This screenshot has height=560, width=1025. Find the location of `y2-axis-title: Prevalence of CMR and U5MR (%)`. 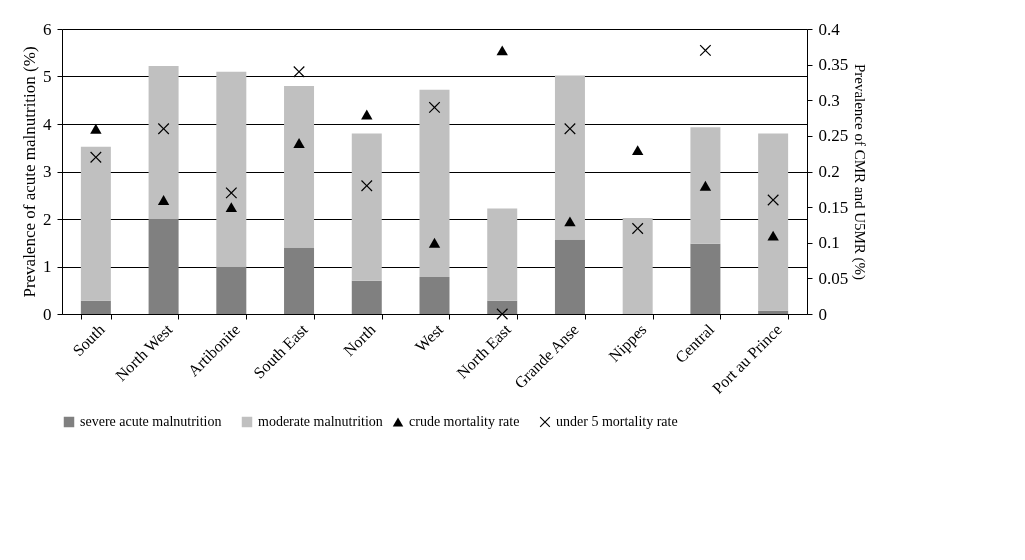

y2-axis-title: Prevalence of CMR and U5MR (%) is located at coordinates (860, 172).